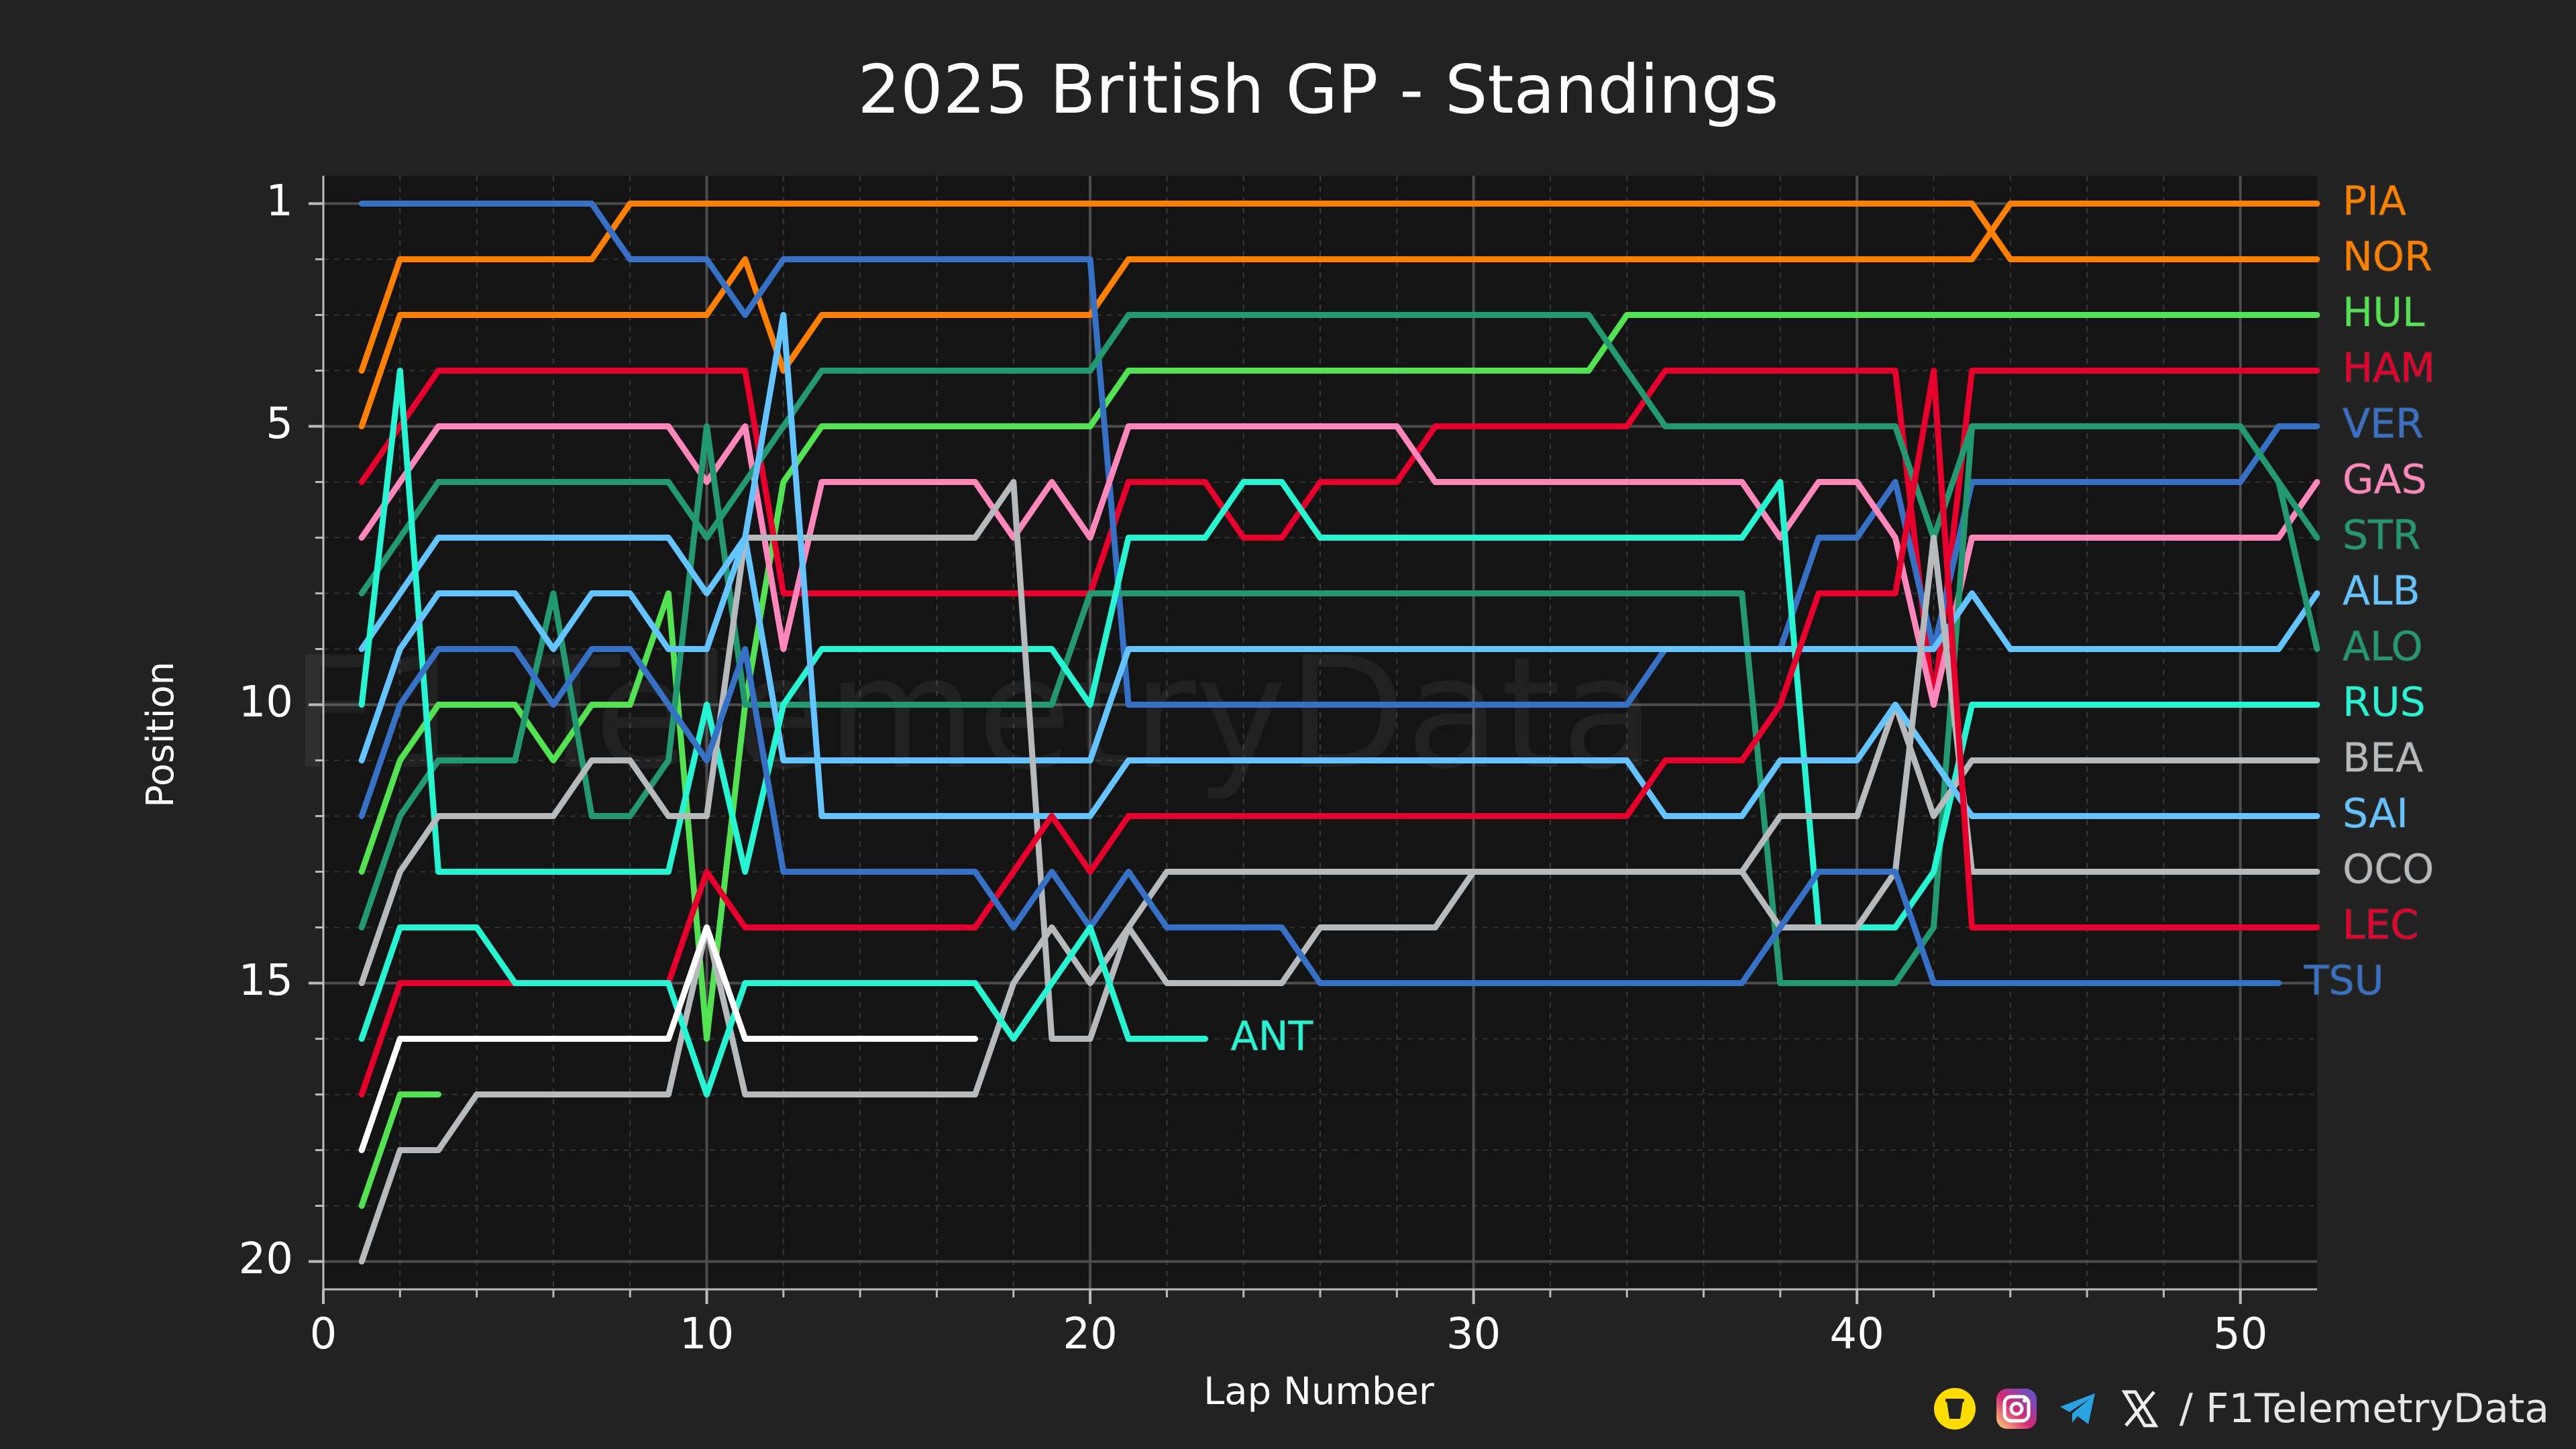  Describe the element at coordinates (707, 1334) in the screenshot. I see `x-tick-label: 10` at that location.